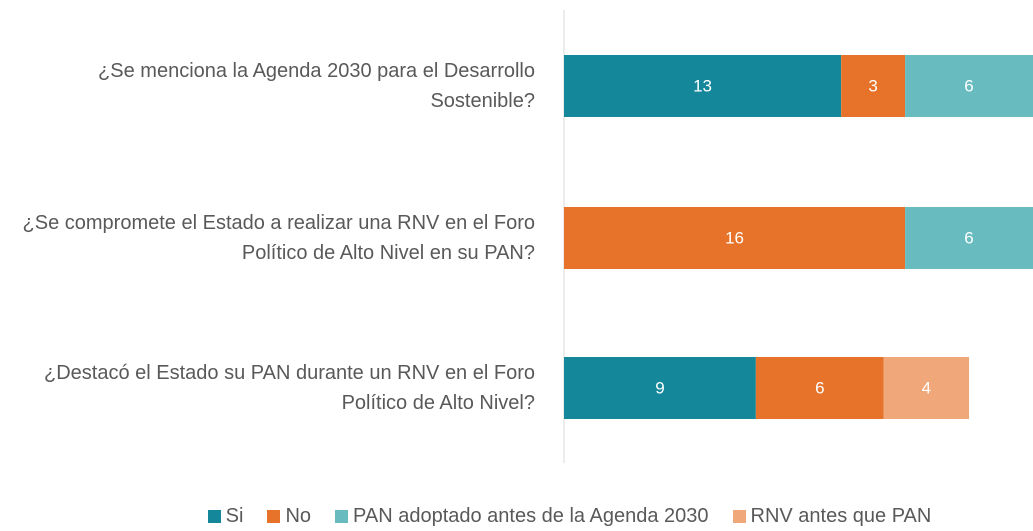 The image size is (1033, 531). I want to click on legend-item: No, so click(289, 516).